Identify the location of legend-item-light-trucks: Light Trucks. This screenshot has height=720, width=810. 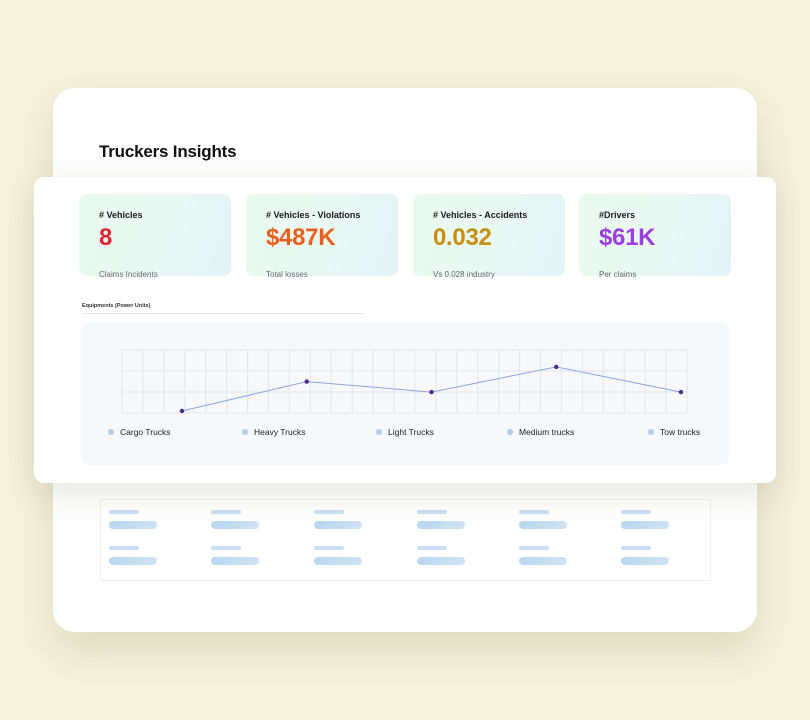
(405, 432).